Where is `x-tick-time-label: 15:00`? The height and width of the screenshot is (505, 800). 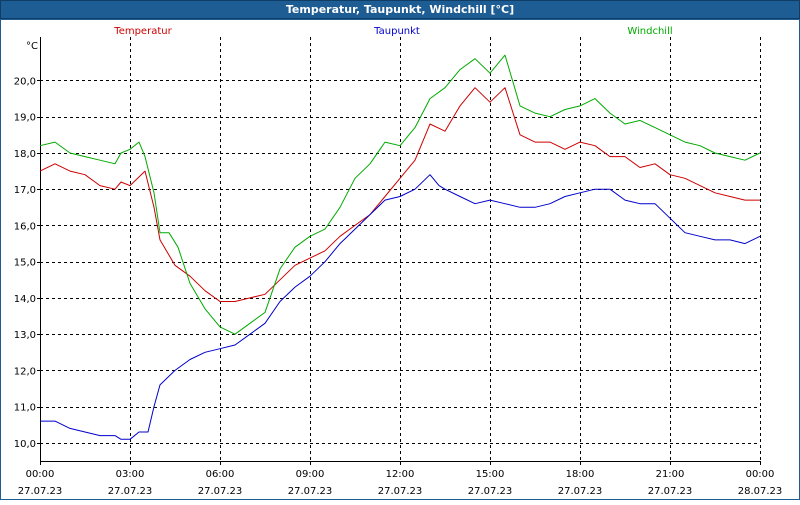
x-tick-time-label: 15:00 is located at coordinates (490, 474).